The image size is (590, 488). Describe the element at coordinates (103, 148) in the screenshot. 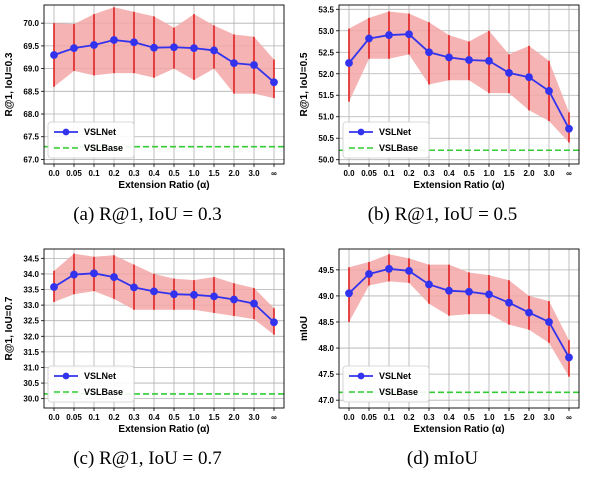

I see `legend-vslbase-label: VSLBase` at that location.